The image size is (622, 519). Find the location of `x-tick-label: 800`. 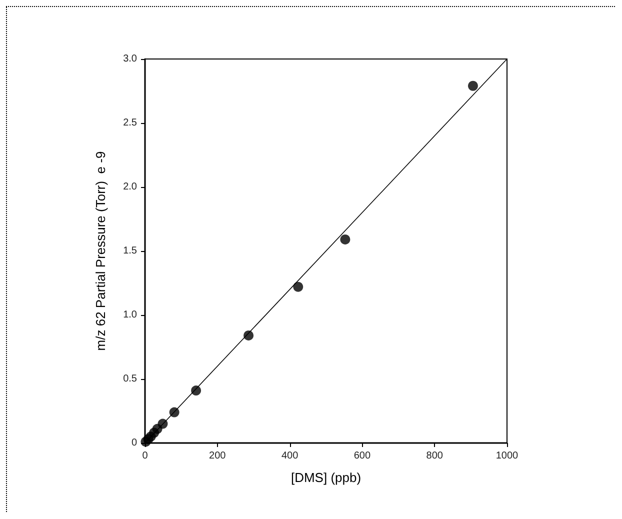

x-tick-label: 800 is located at coordinates (435, 456).